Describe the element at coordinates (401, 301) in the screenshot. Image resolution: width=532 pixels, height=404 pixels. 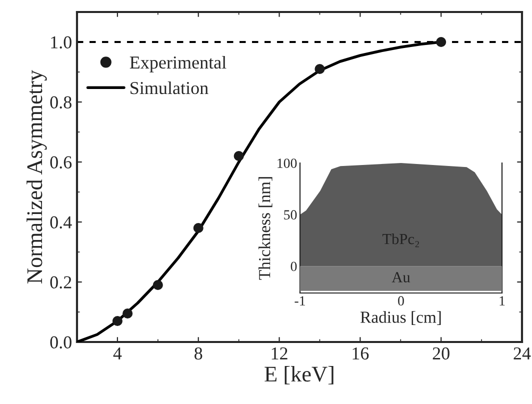
I see `x-tick-label: 0` at that location.